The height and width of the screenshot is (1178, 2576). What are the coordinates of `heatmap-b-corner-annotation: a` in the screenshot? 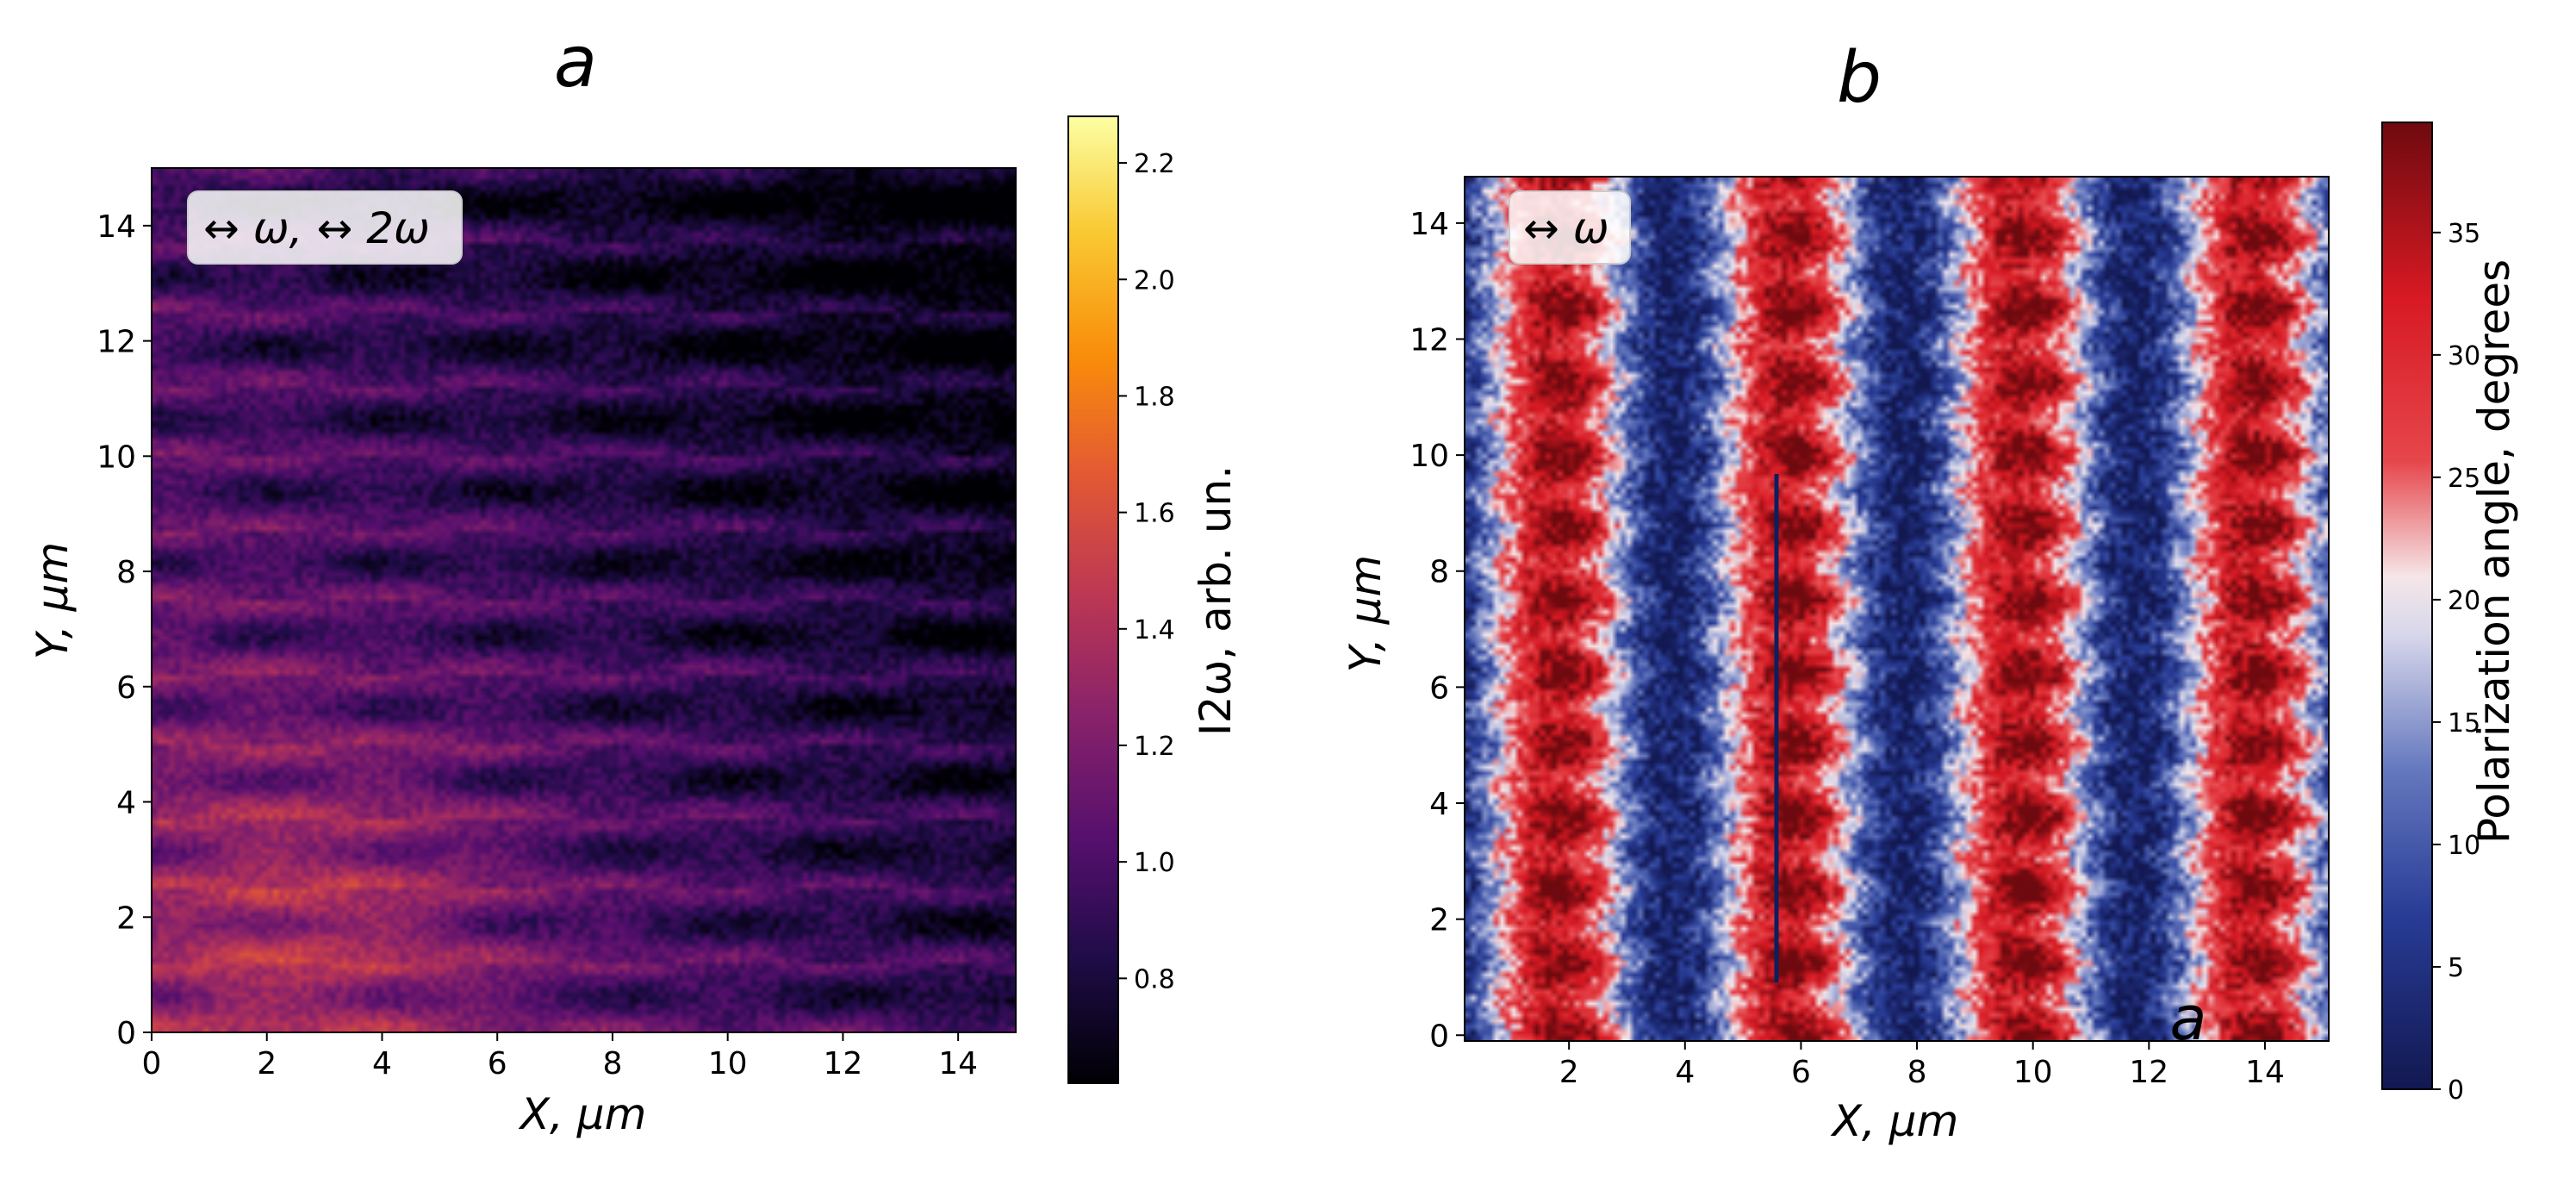 It's located at (2189, 1018).